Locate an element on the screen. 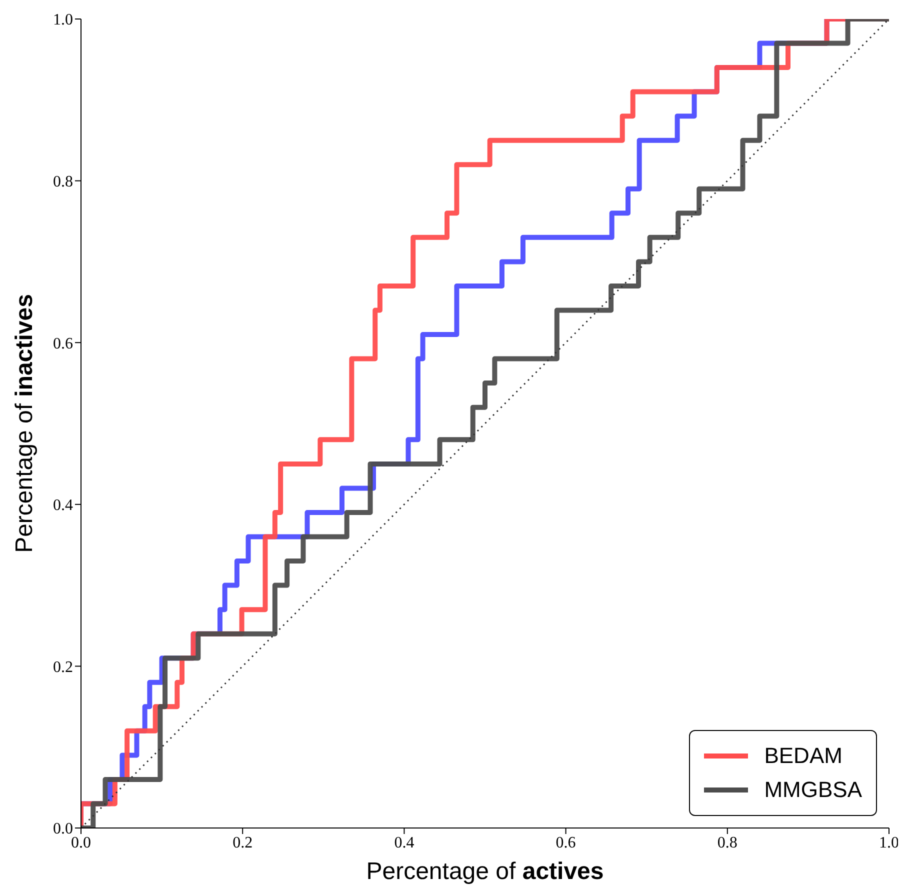  y-tick-label: 0.8 is located at coordinates (63, 181).